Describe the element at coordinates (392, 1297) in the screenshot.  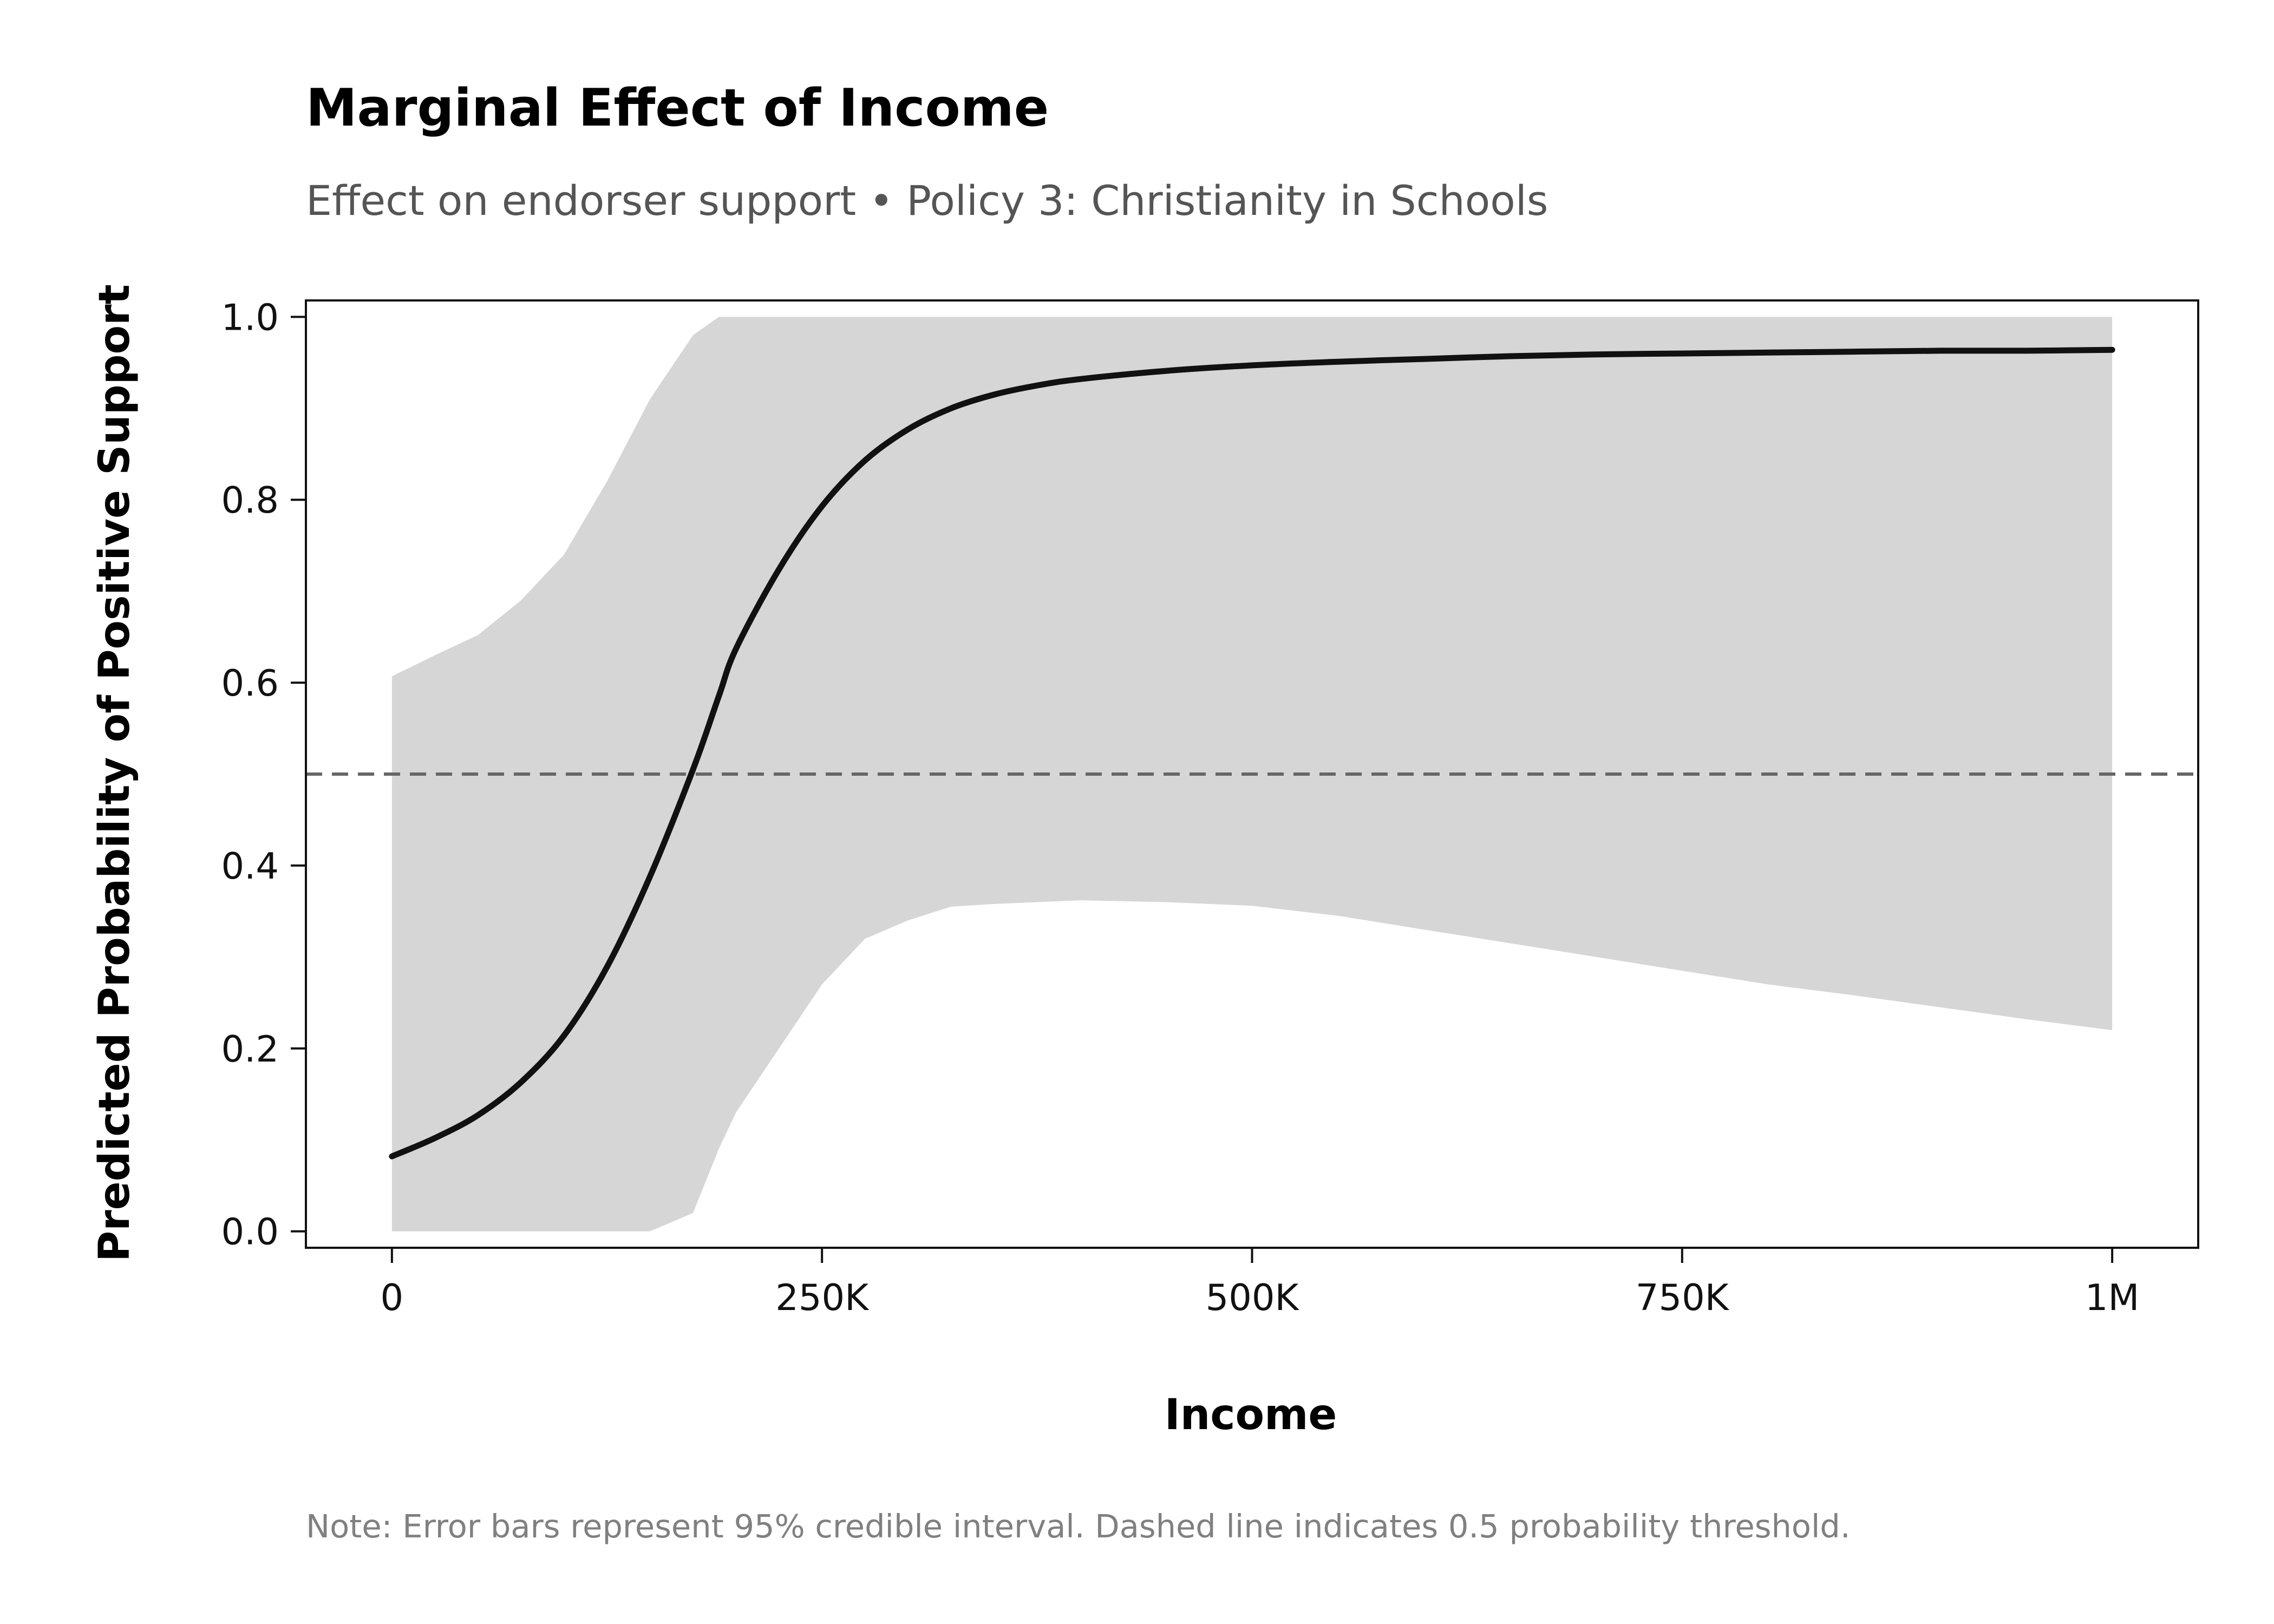
I see `x-tick-label: 0` at that location.